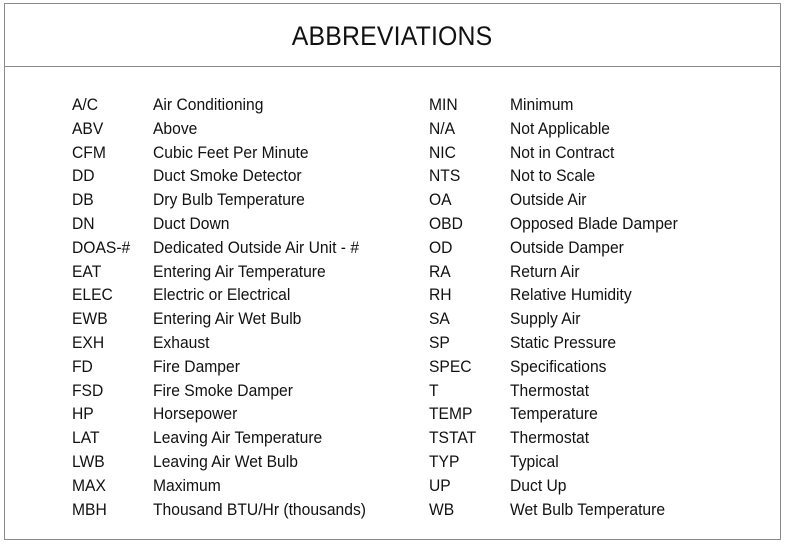  Describe the element at coordinates (538, 485) in the screenshot. I see `abbreviation-meaning: Duct Up` at that location.